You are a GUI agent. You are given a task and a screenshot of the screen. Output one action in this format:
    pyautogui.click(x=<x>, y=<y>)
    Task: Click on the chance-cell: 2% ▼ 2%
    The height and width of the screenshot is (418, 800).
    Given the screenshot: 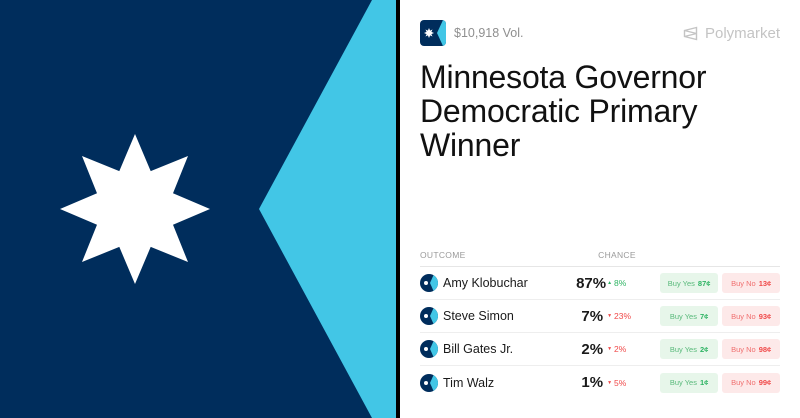 What is the action you would take?
    pyautogui.click(x=615, y=349)
    